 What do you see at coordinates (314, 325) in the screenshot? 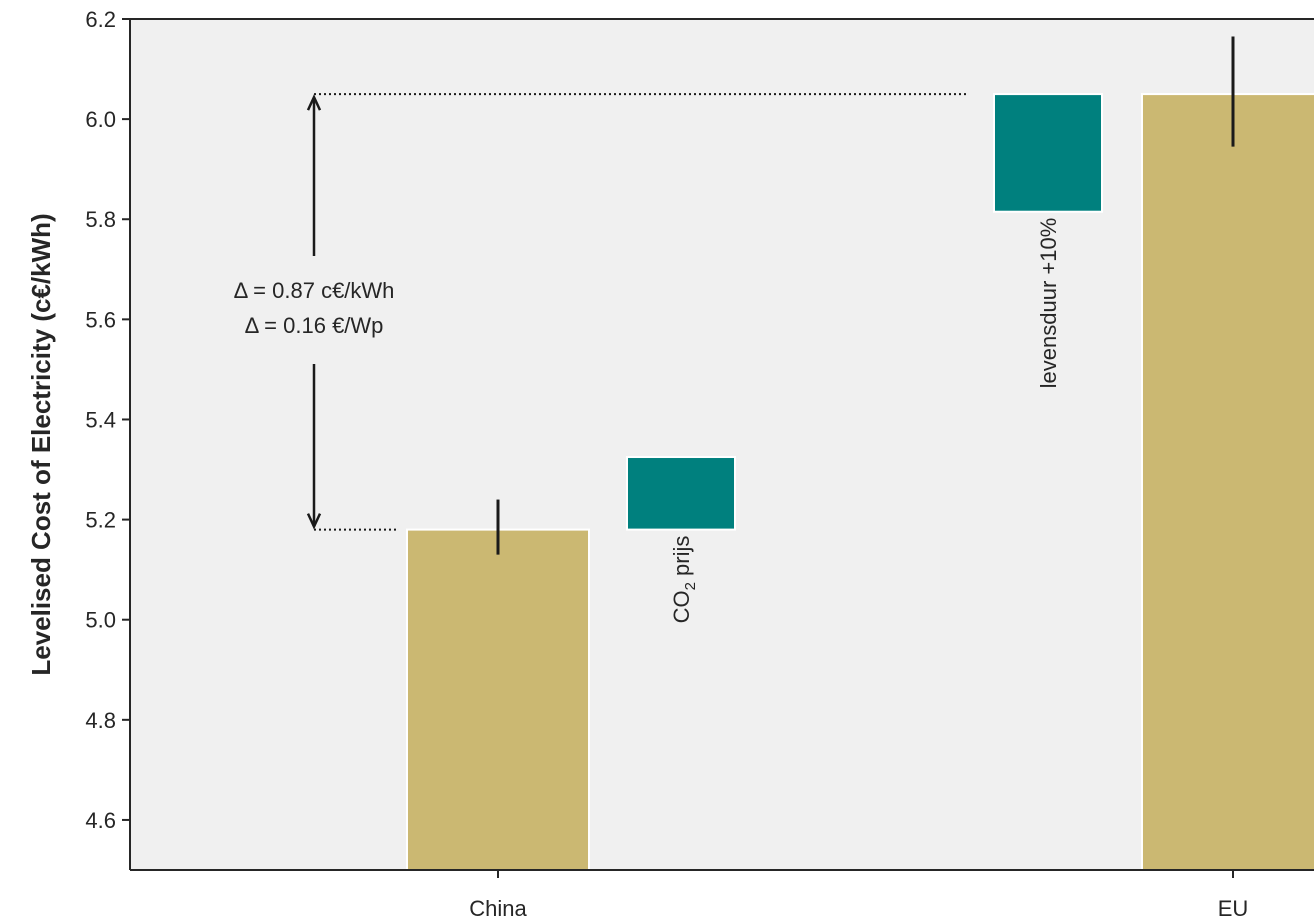
I see `delta-text-wp: Δ = 0.16 €/Wp` at bounding box center [314, 325].